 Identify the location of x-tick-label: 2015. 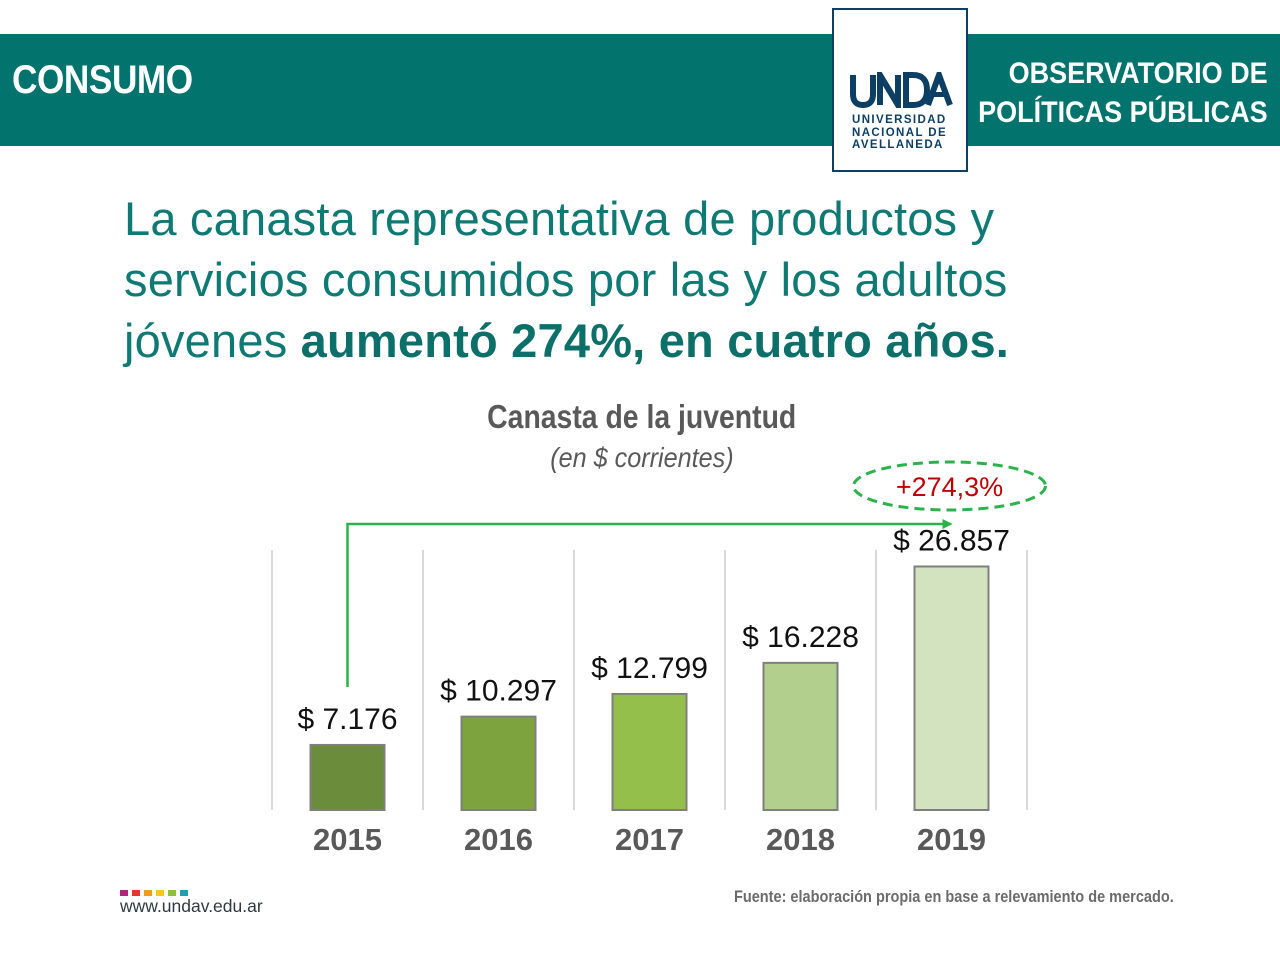
(347, 839).